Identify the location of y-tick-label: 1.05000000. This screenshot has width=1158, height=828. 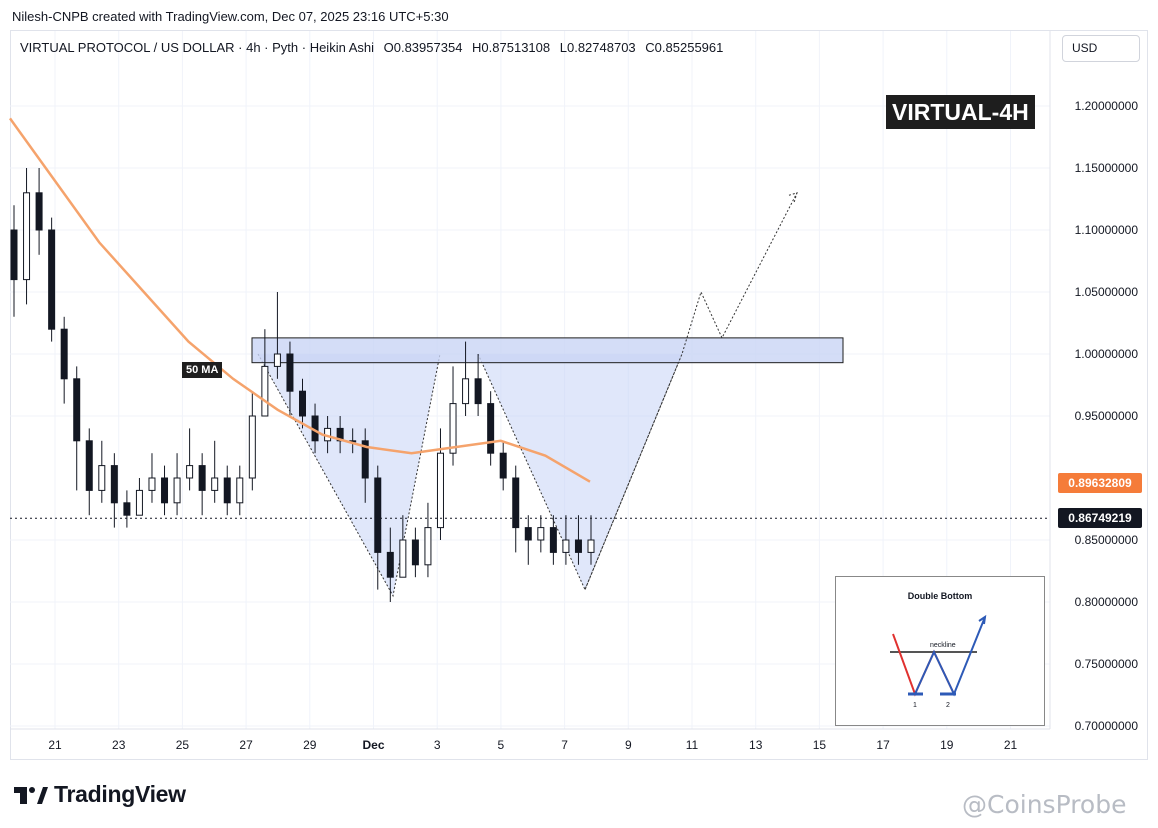
(1107, 292).